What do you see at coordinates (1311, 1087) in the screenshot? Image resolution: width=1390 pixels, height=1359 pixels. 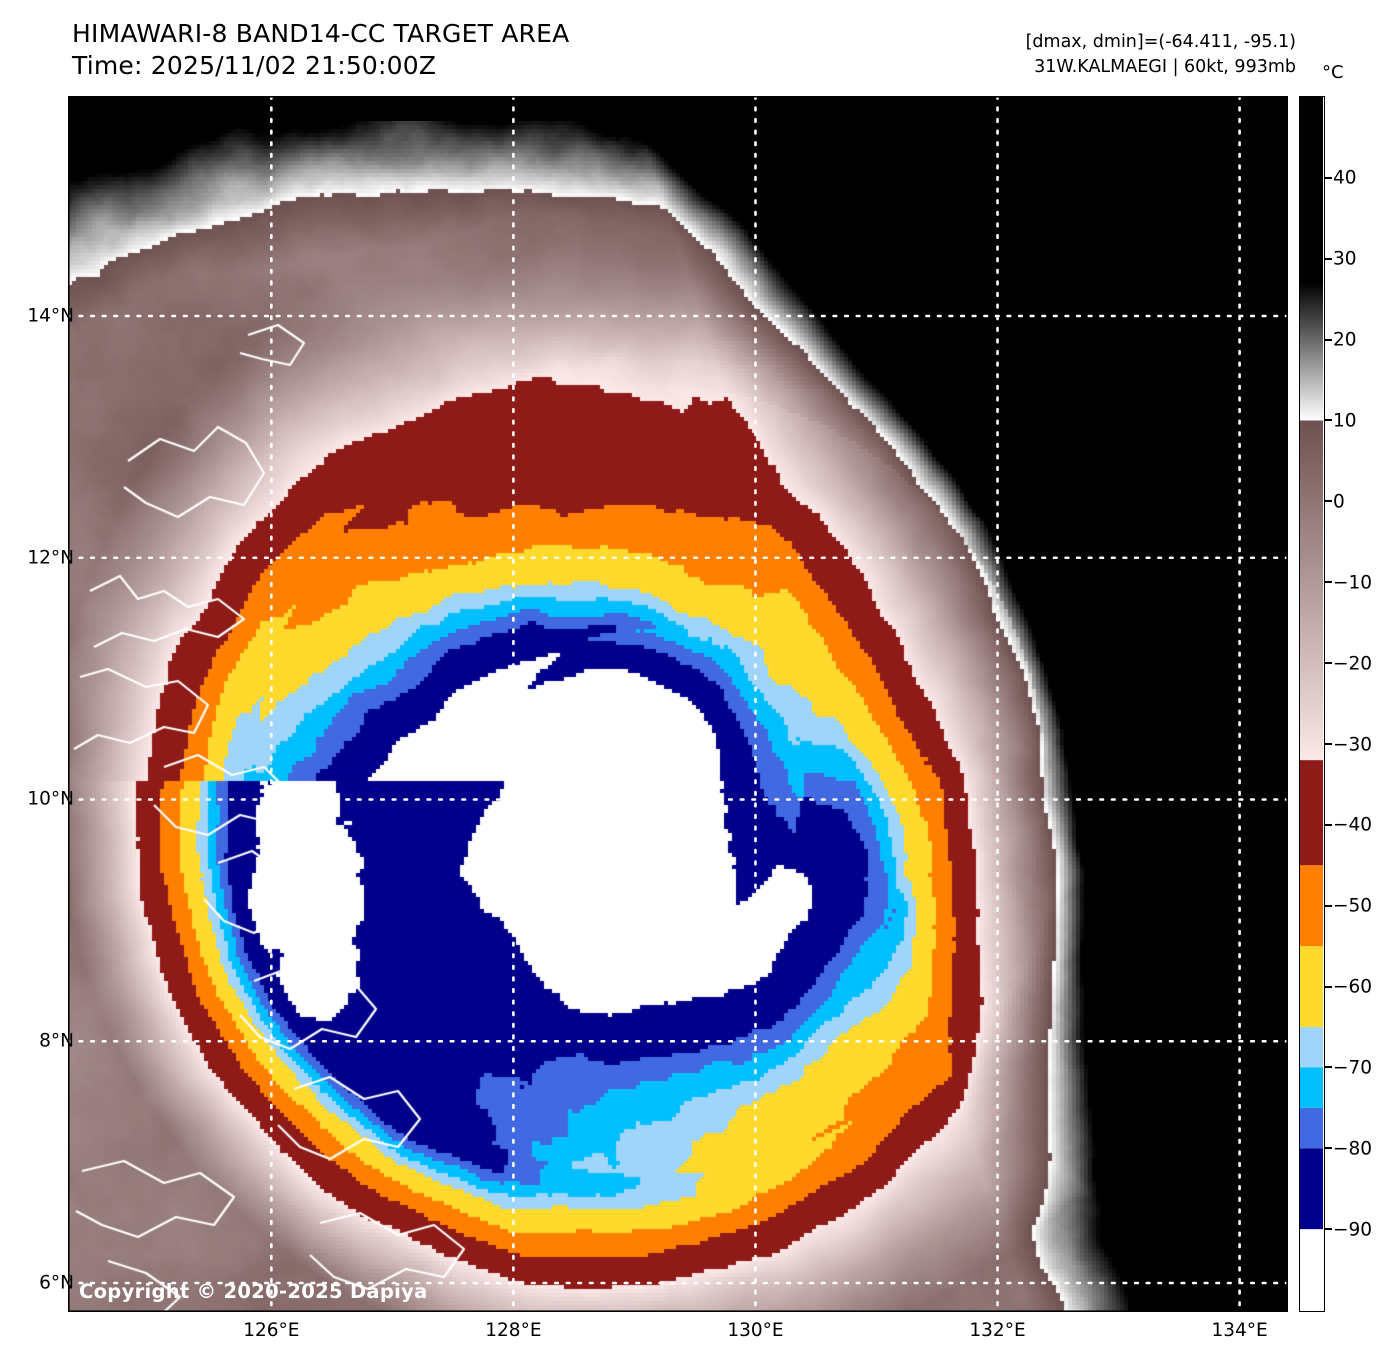 I see `colorbar-segment-cyan` at bounding box center [1311, 1087].